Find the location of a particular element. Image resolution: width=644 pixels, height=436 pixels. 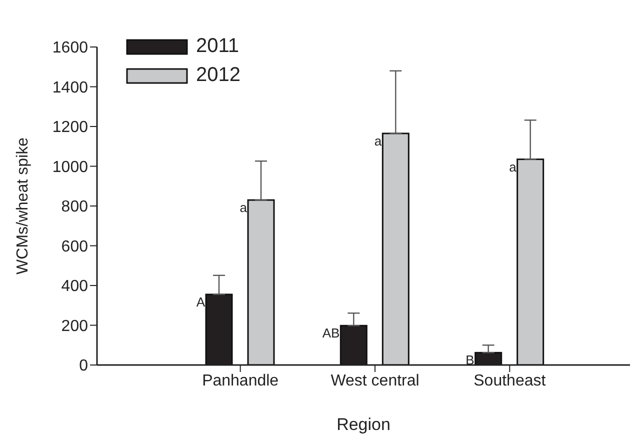

y-tick-label: 200 is located at coordinates (74, 326).